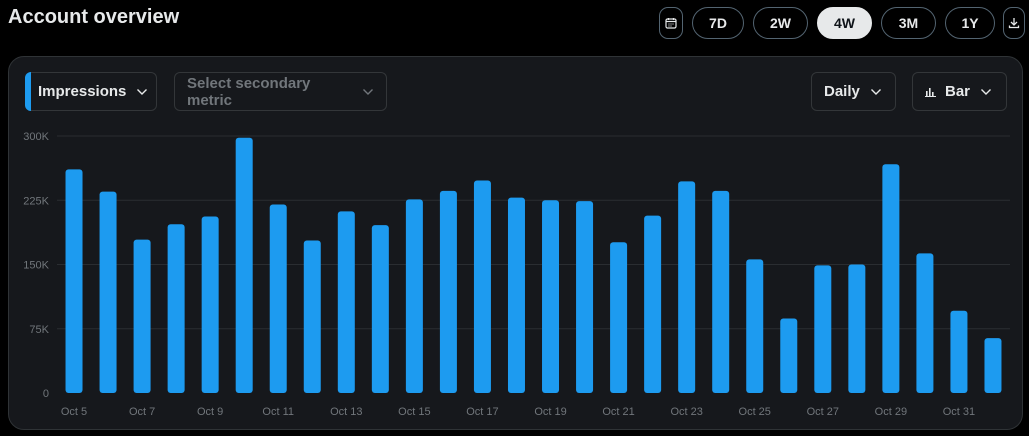  I want to click on x-tick-label: Oct 29, so click(891, 412).